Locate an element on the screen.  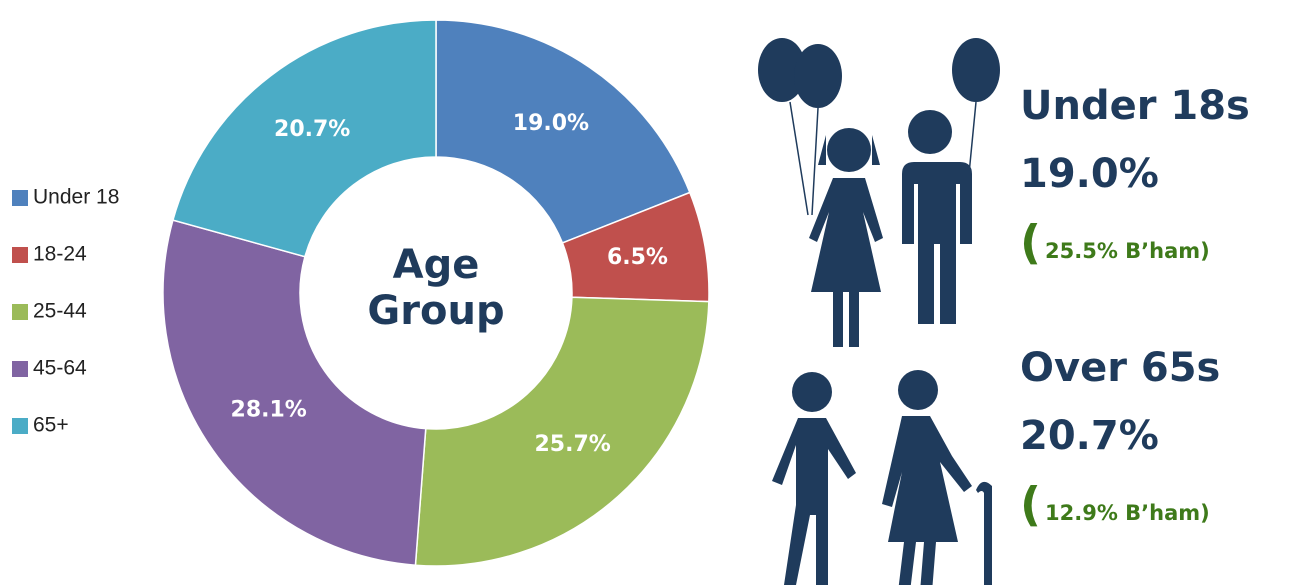
data-label: 28.1% is located at coordinates (269, 410).